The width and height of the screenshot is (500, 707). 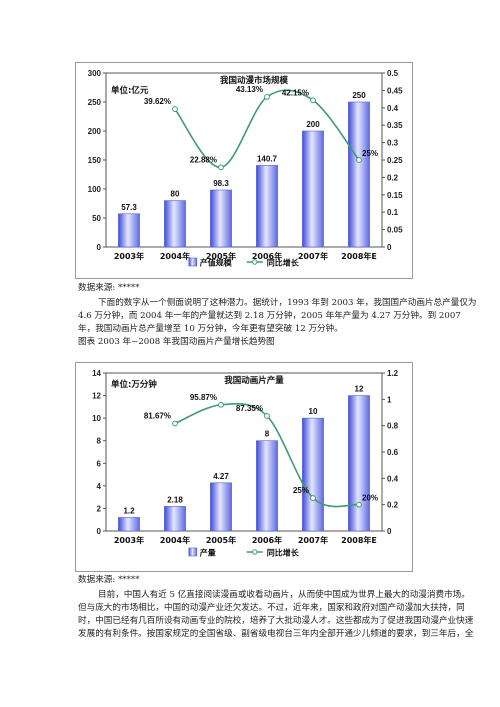 What do you see at coordinates (210, 329) in the screenshot?
I see `paragraph-1-line-3: 年，我国动画片总产量增至 10 万分钟，今年更有望突破 12 万分钟。` at bounding box center [210, 329].